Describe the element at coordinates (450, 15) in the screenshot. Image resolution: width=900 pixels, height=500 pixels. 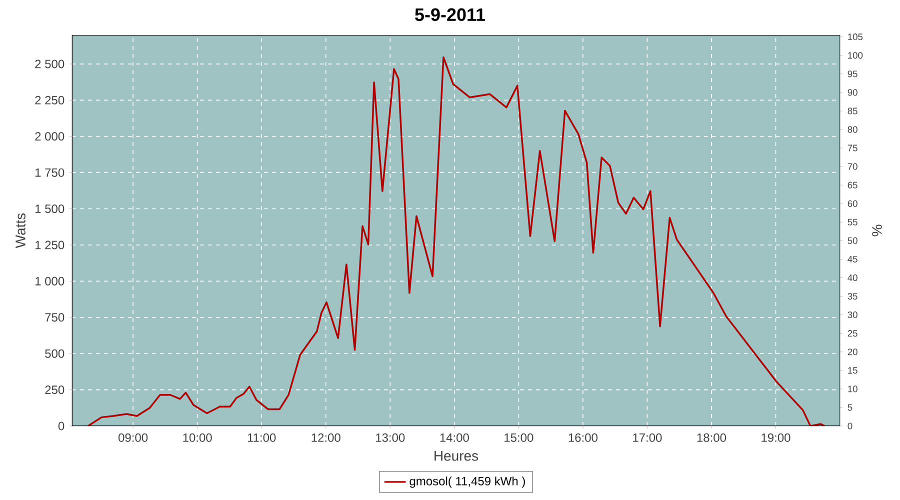
I see `chart-title: 5-9-2011` at that location.